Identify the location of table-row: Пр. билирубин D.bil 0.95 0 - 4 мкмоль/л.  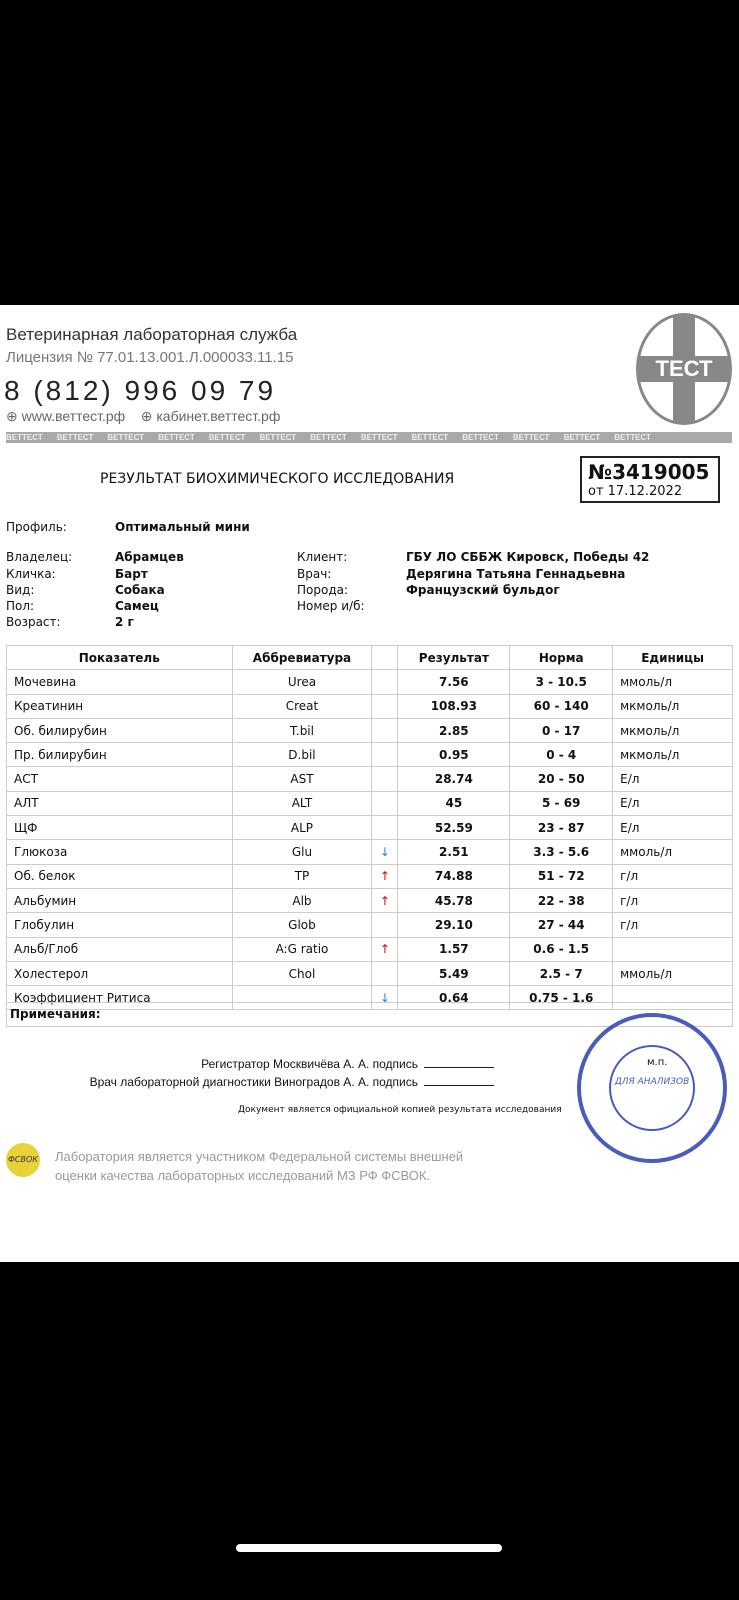
(369, 755).